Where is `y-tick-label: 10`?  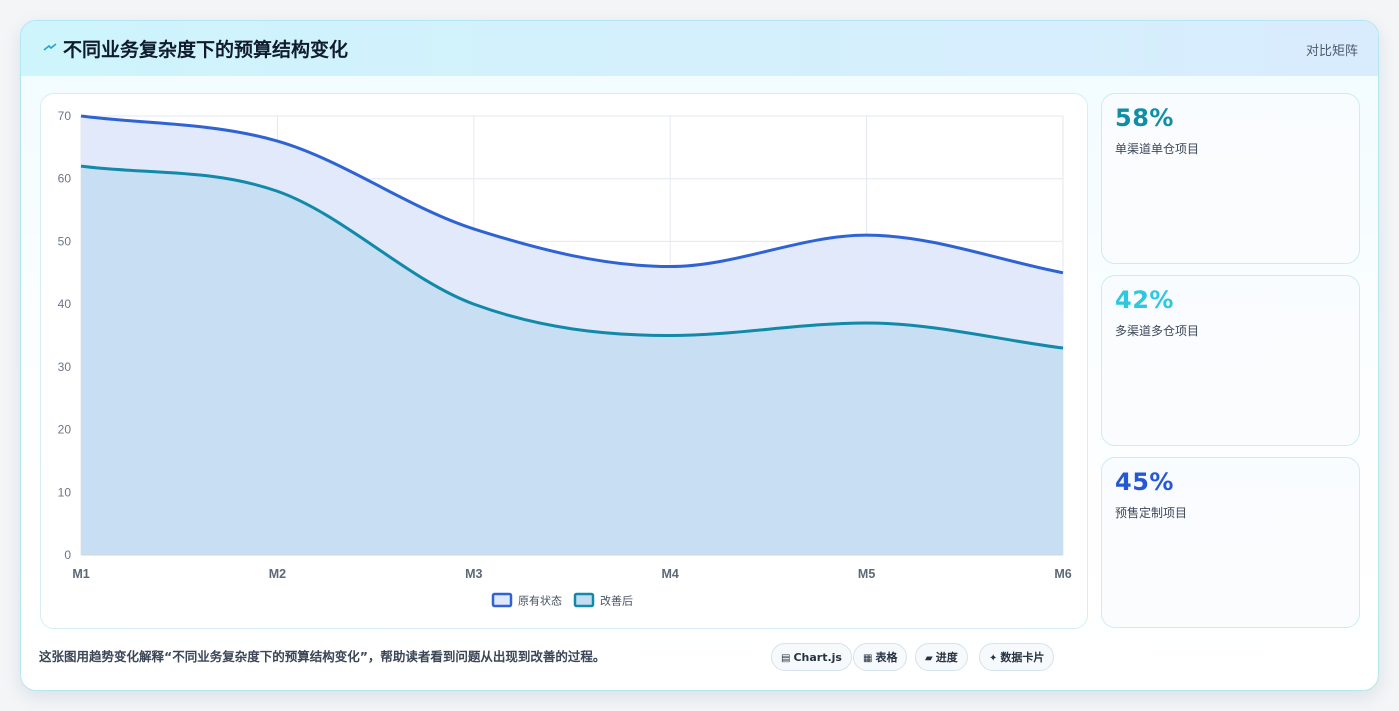 y-tick-label: 10 is located at coordinates (65, 492).